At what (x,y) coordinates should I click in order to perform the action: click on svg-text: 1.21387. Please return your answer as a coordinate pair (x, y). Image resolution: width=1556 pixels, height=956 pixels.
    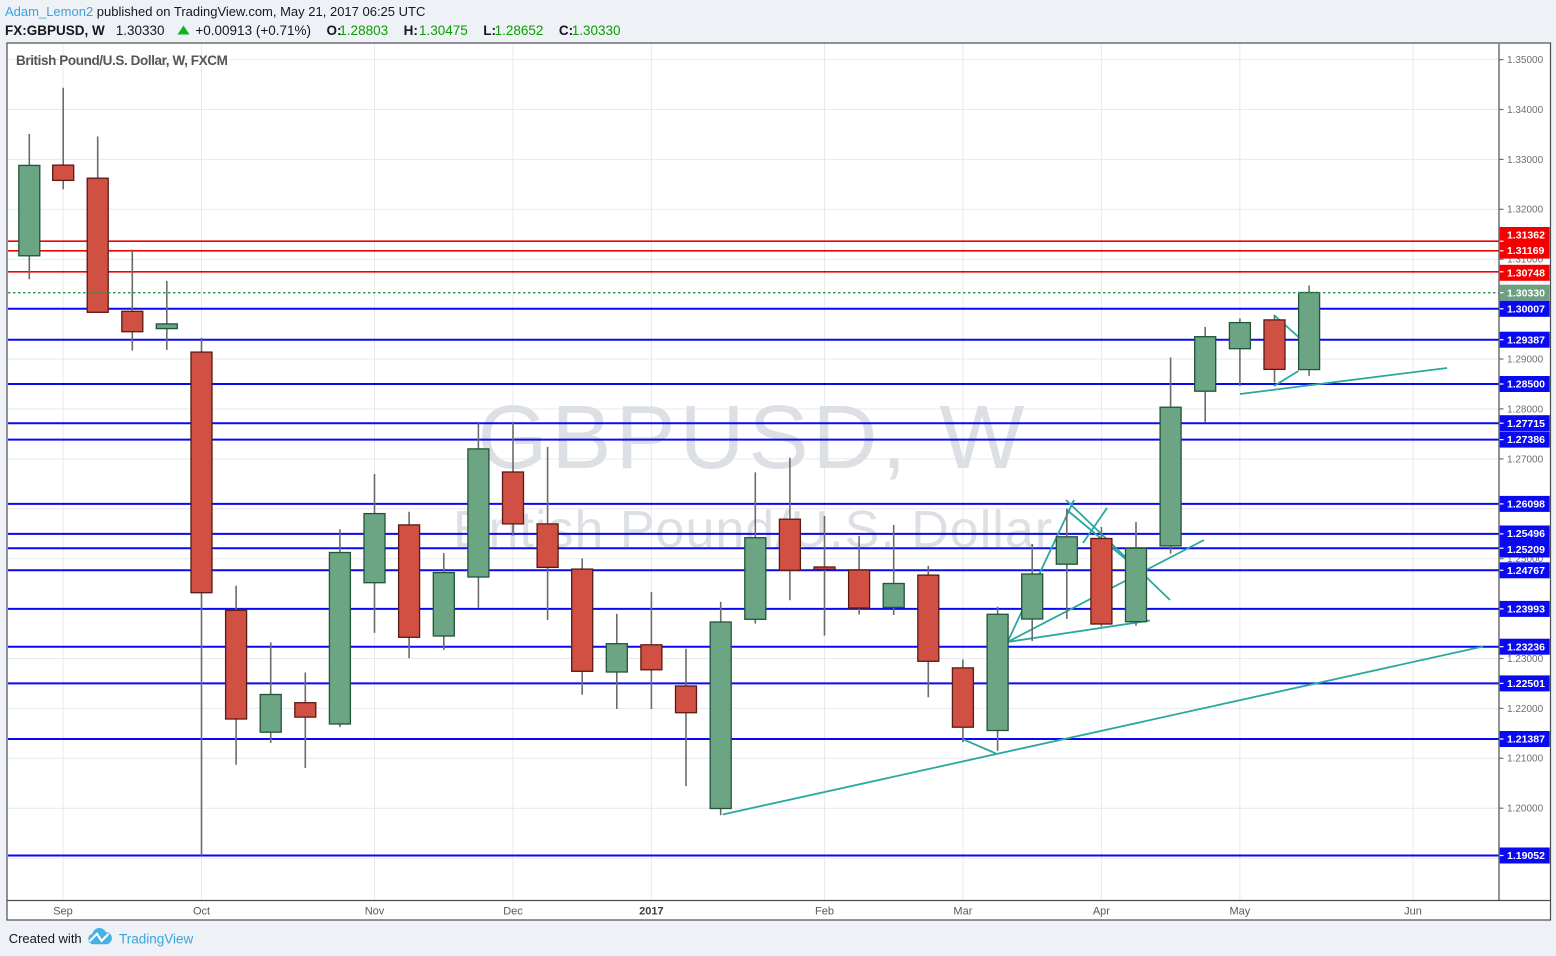
    Looking at the image, I should click on (1526, 740).